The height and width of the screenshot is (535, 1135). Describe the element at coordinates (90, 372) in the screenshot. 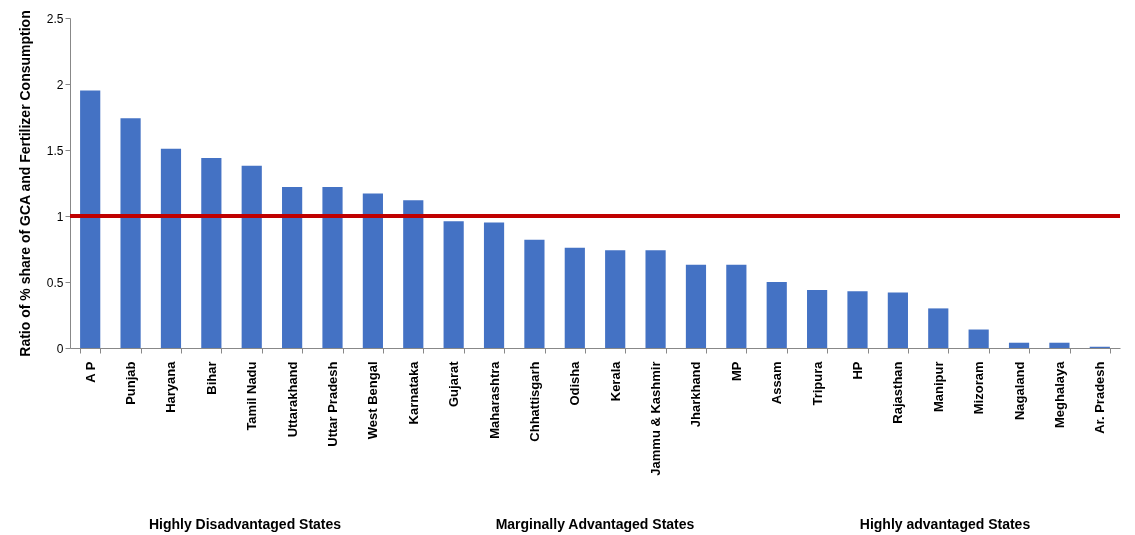

I see `x-tick-label: A P` at that location.